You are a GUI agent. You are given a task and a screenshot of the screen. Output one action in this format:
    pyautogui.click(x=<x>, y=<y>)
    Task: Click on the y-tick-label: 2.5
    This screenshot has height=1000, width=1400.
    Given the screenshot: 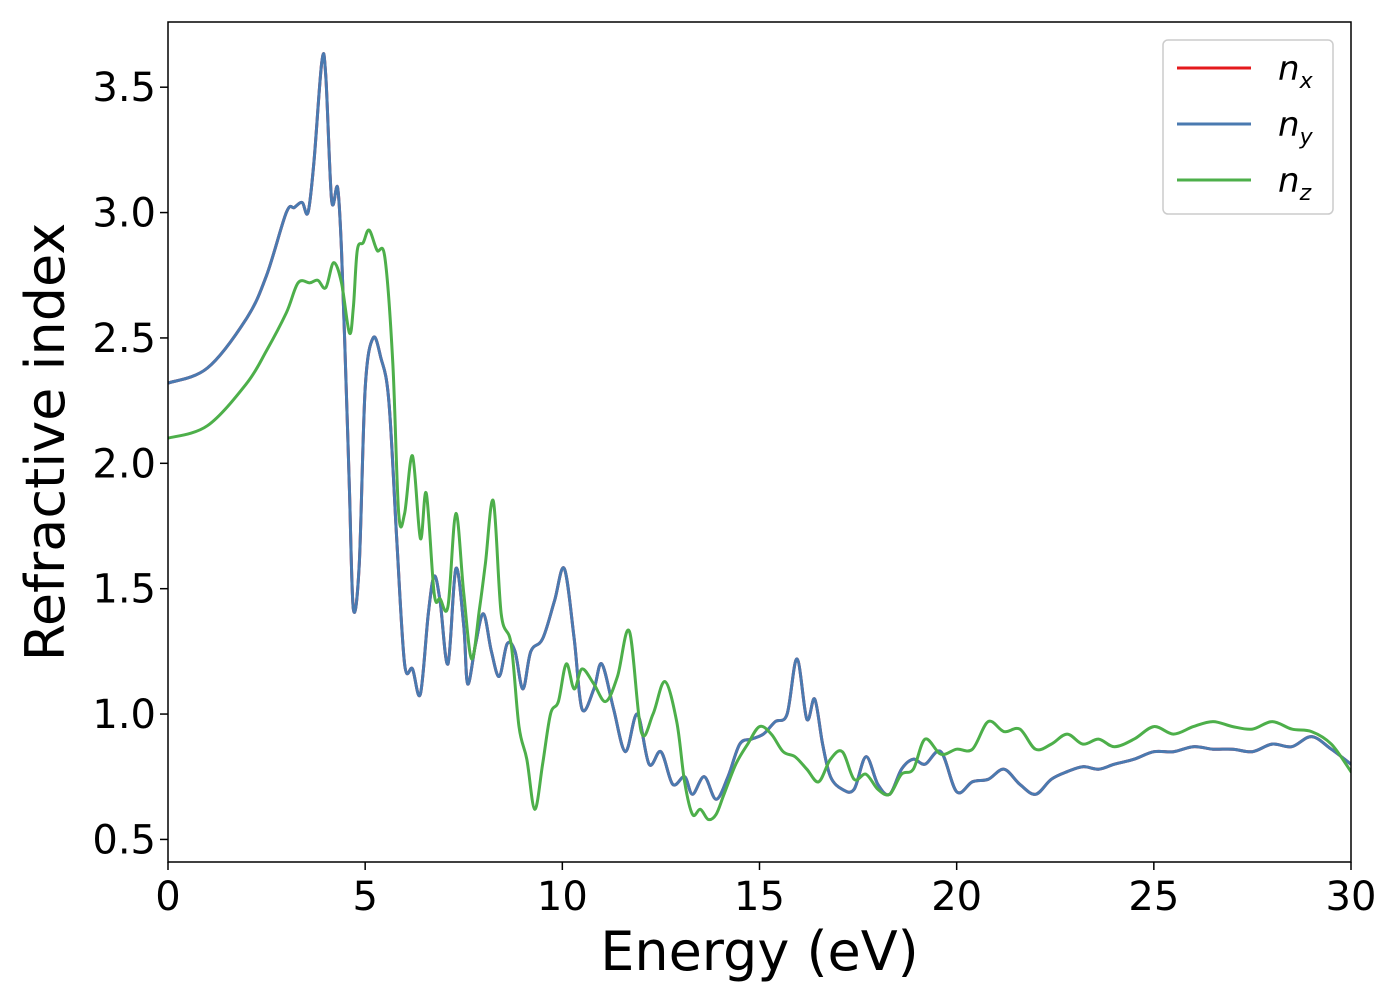 What is the action you would take?
    pyautogui.click(x=124, y=339)
    